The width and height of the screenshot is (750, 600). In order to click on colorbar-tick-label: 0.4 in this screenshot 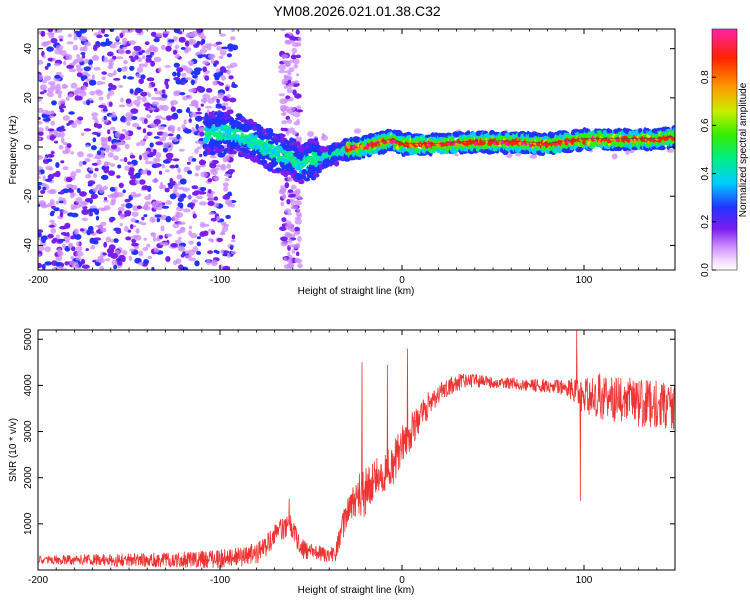, I will do `click(705, 173)`.